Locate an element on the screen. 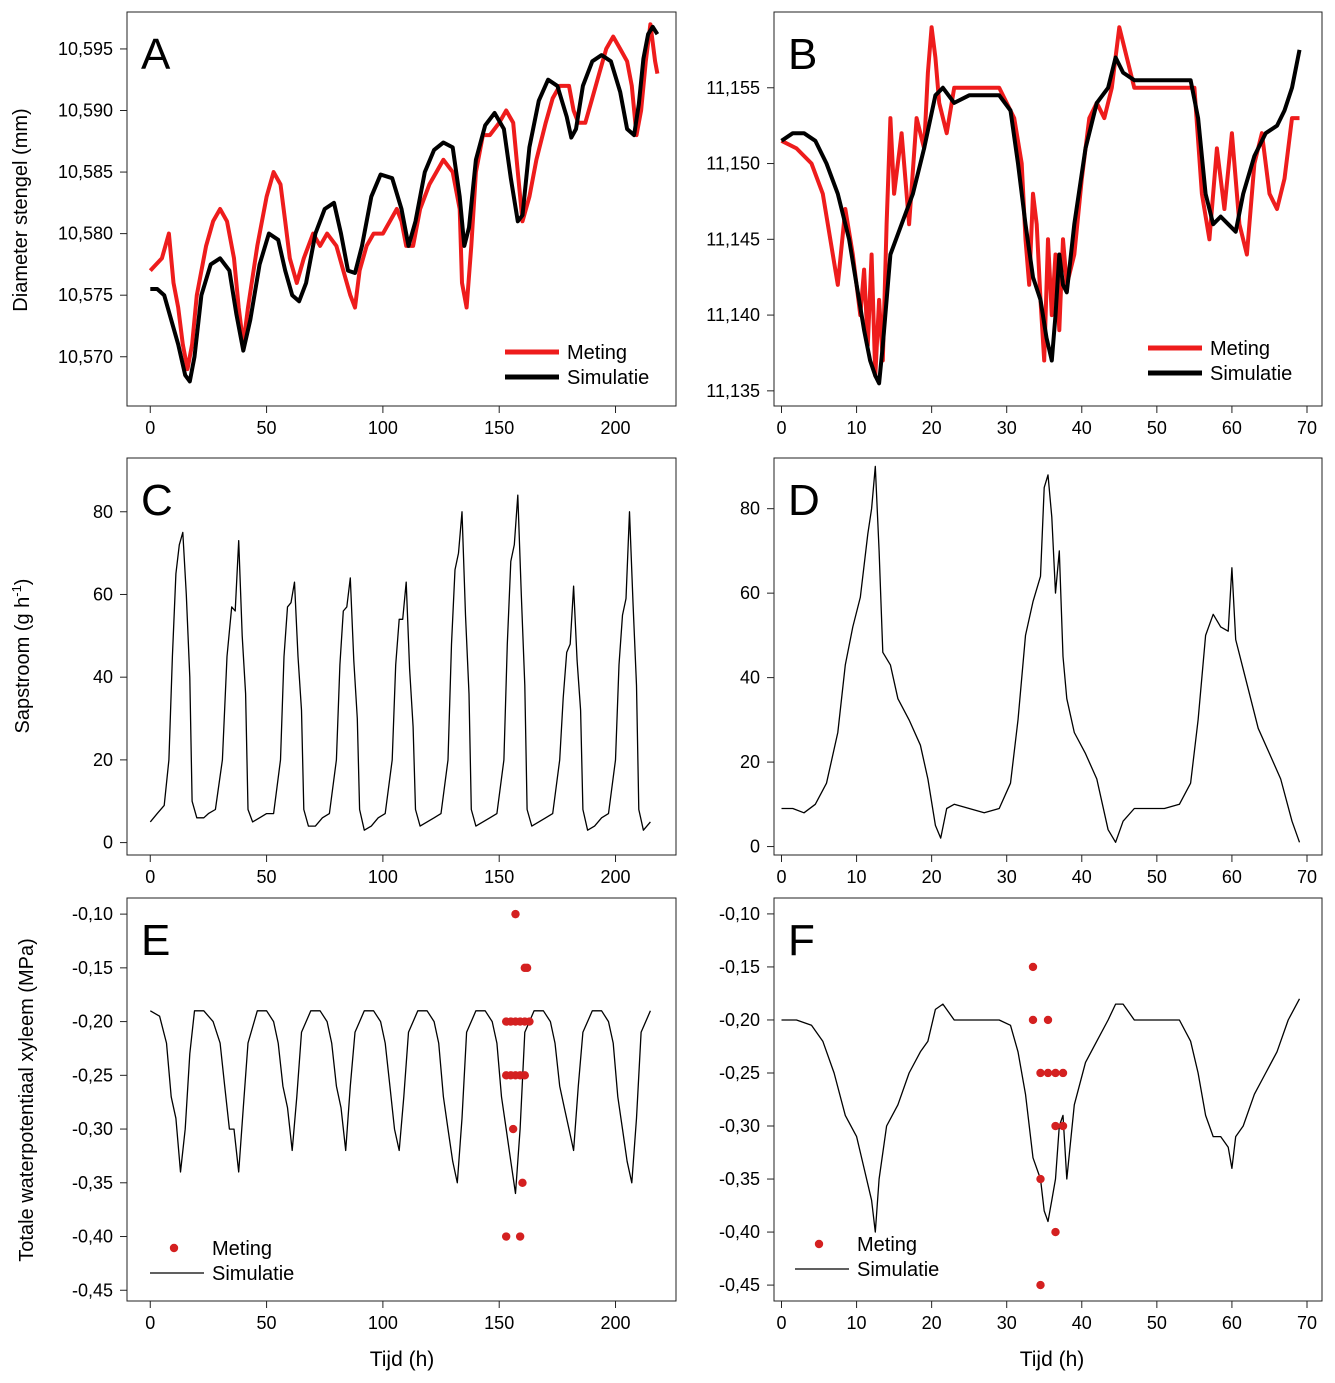 Image resolution: width=1335 pixels, height=1383 pixels. y-tick-label: 11,150 is located at coordinates (733, 164).